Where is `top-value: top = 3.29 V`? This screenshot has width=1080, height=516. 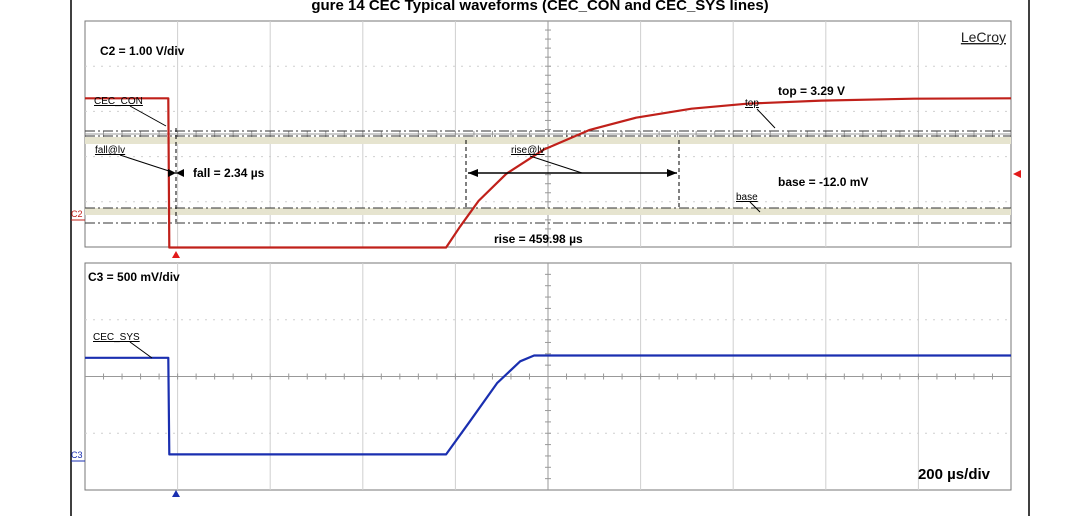 top-value: top = 3.29 V is located at coordinates (811, 91).